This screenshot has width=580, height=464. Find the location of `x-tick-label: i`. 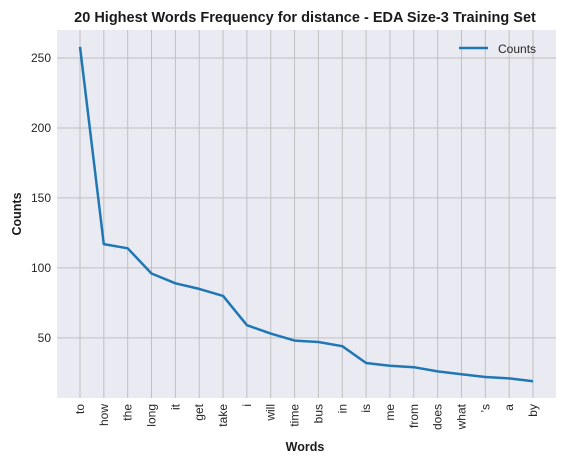

x-tick-label: i is located at coordinates (247, 405).